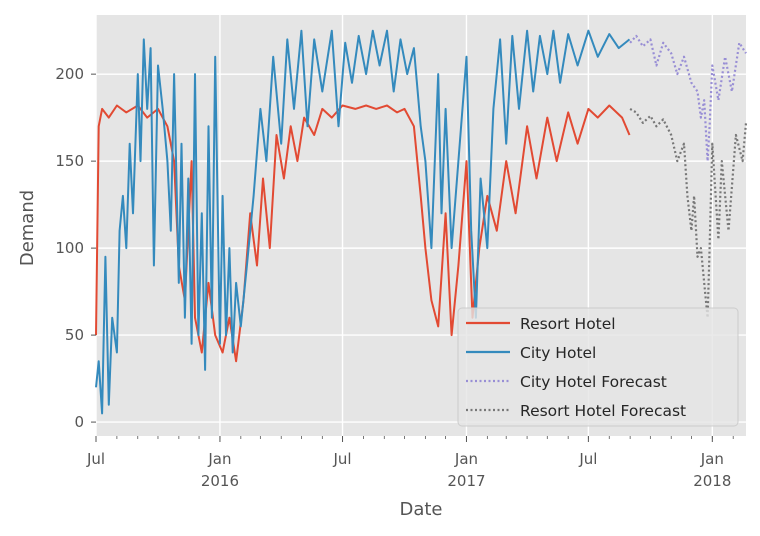 The height and width of the screenshot is (536, 760). Describe the element at coordinates (466, 481) in the screenshot. I see `x-tick-year-label: 2017` at that location.